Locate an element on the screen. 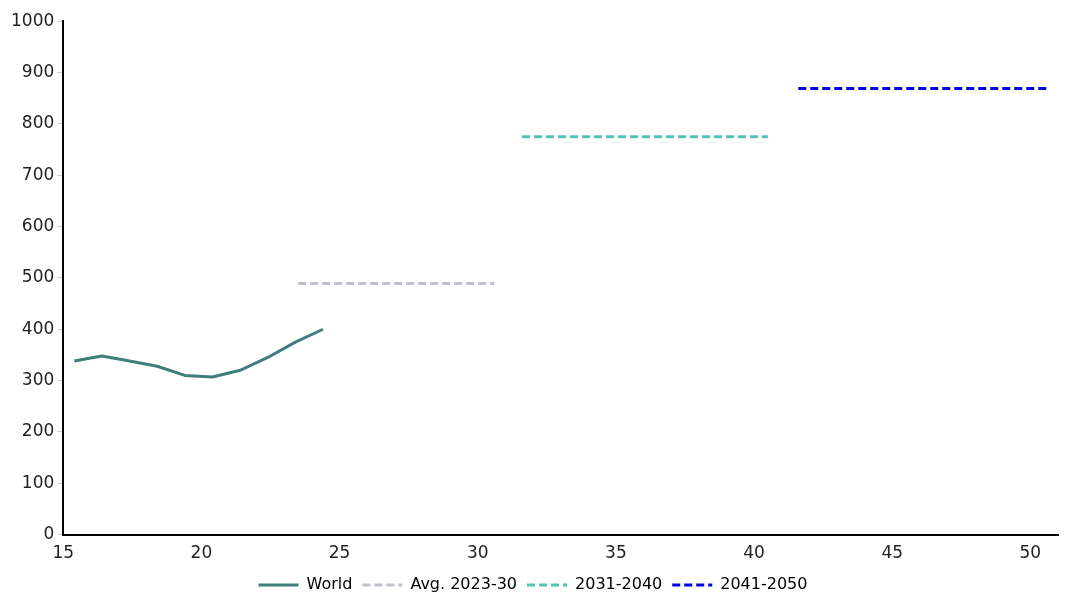  x-tick-label: 20 is located at coordinates (201, 552).